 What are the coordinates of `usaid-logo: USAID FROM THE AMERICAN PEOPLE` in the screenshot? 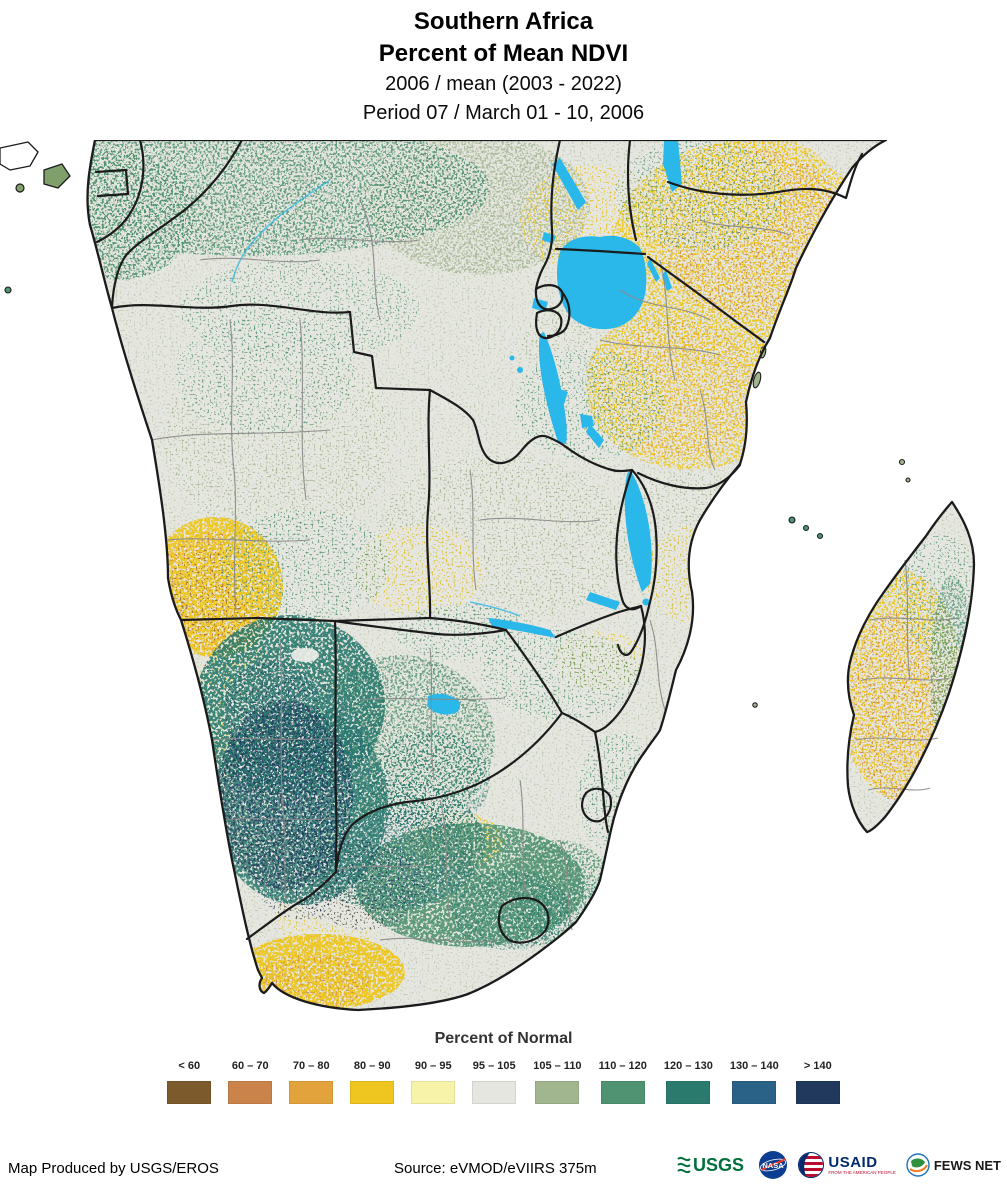 It's located at (847, 1165).